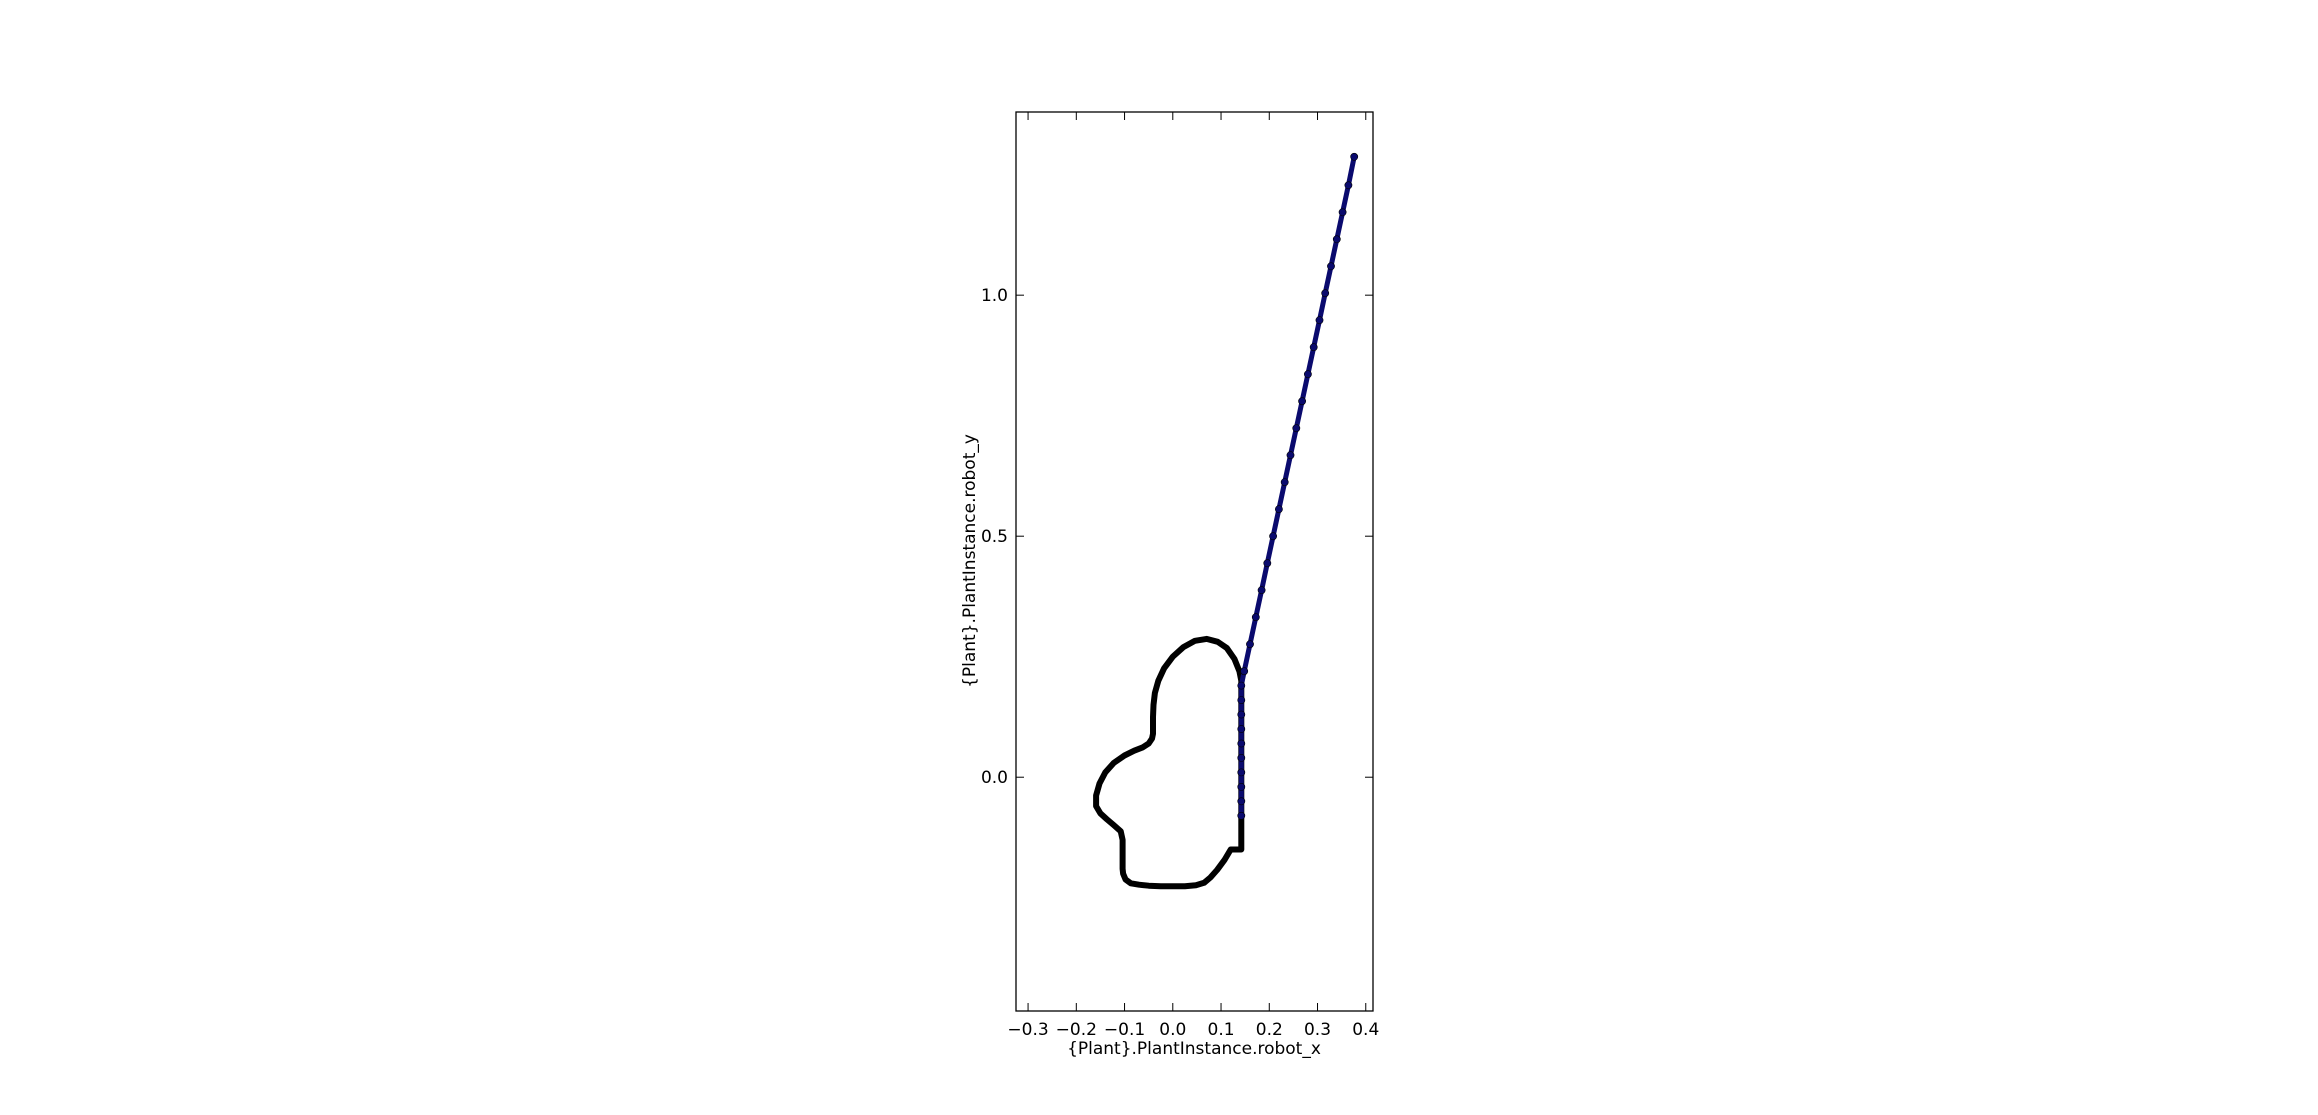 The width and height of the screenshot is (2318, 1115). What do you see at coordinates (1194, 1049) in the screenshot?
I see `x-axis-label: {Plant}.PlantInstance.robot_x` at bounding box center [1194, 1049].